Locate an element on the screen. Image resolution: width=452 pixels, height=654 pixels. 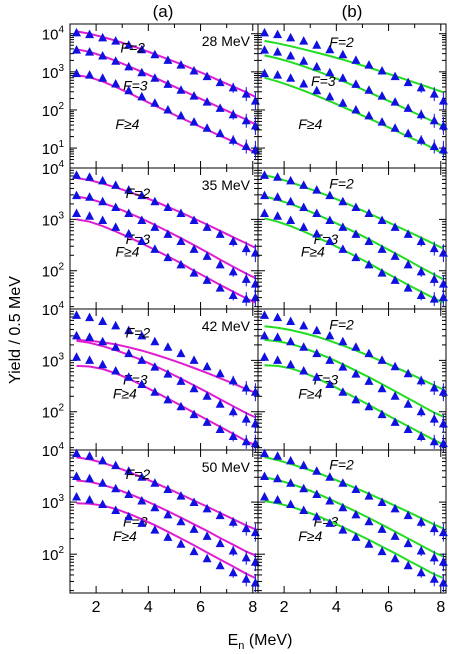
chart-panel-4: F=2F=3F≥4 is located at coordinates (352, 238).